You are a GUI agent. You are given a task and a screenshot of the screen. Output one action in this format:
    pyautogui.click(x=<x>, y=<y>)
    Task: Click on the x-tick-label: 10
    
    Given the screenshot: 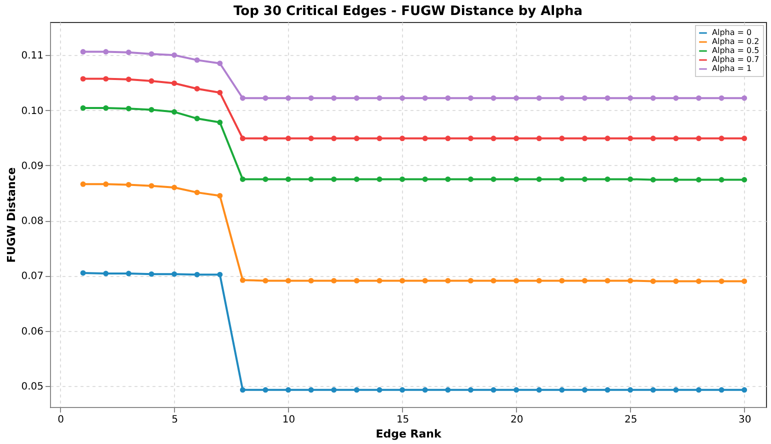 What is the action you would take?
    pyautogui.click(x=289, y=420)
    